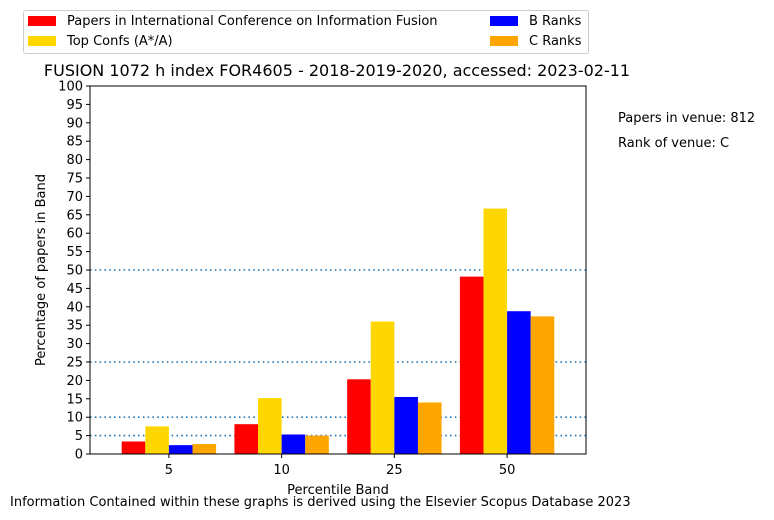  I want to click on y-tick-label: 70, so click(74, 197).